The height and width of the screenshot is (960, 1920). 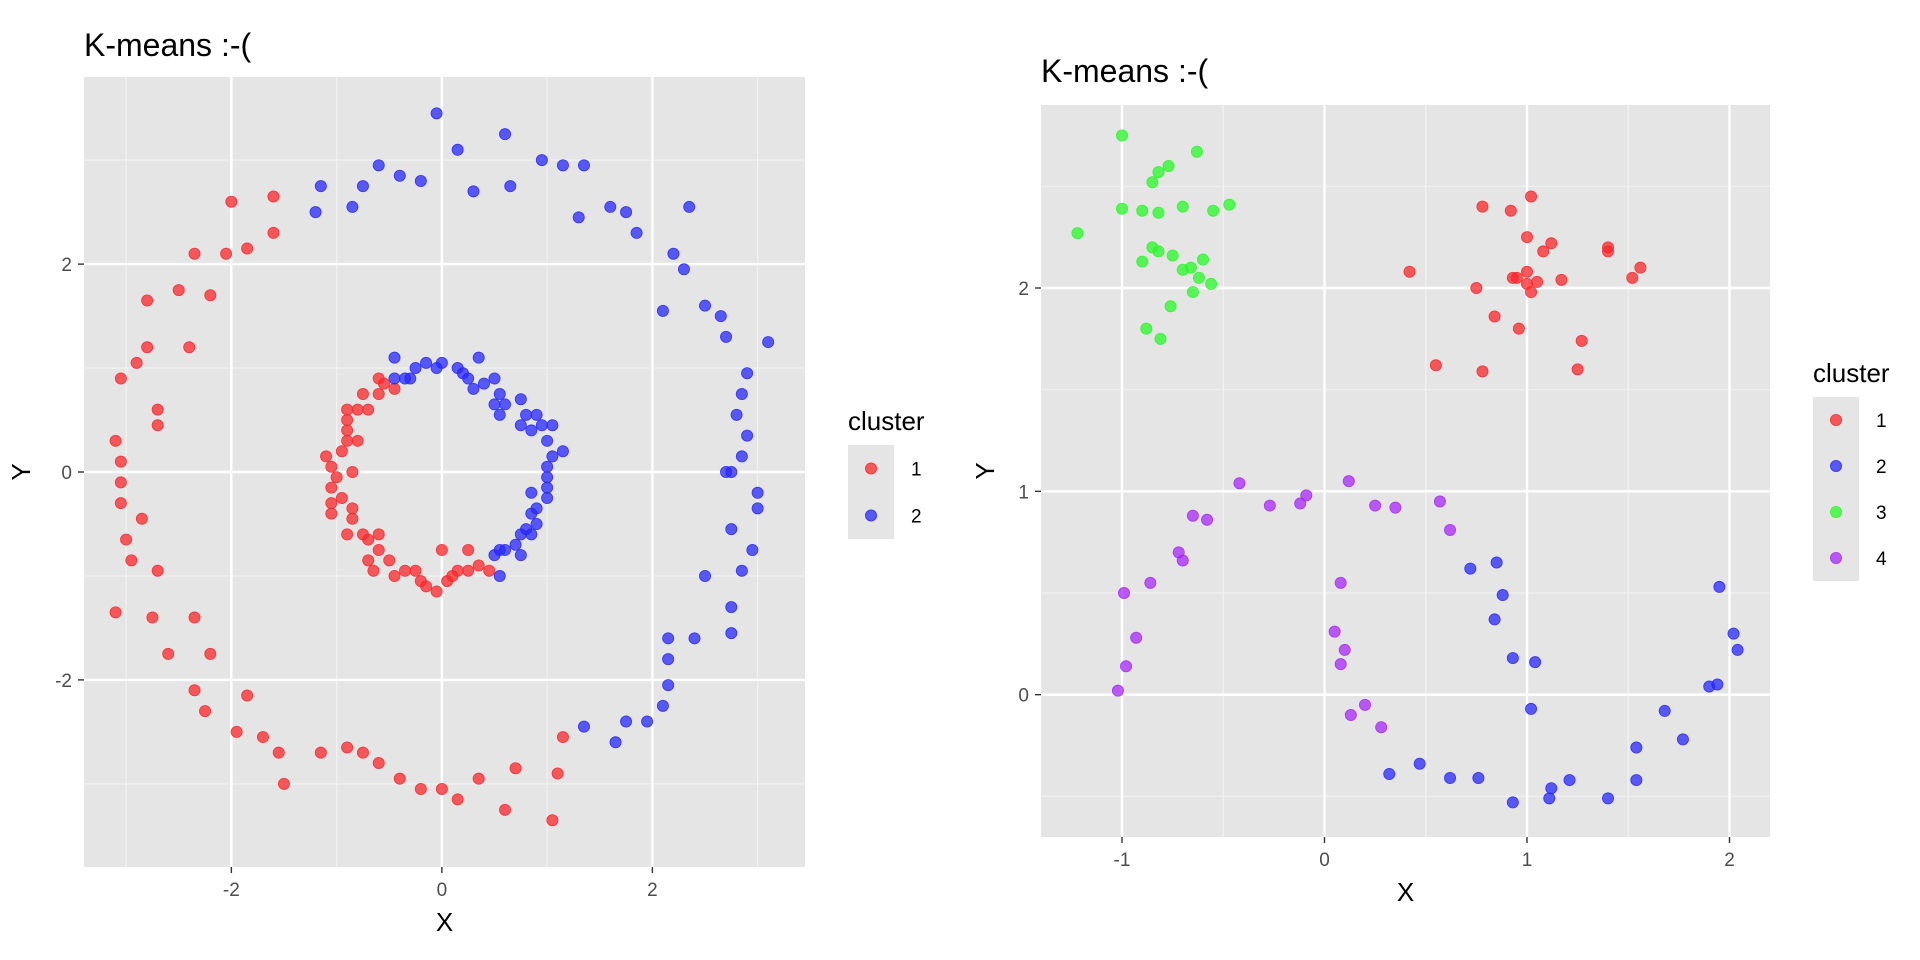 I want to click on legend-label: 3, so click(x=1881, y=513).